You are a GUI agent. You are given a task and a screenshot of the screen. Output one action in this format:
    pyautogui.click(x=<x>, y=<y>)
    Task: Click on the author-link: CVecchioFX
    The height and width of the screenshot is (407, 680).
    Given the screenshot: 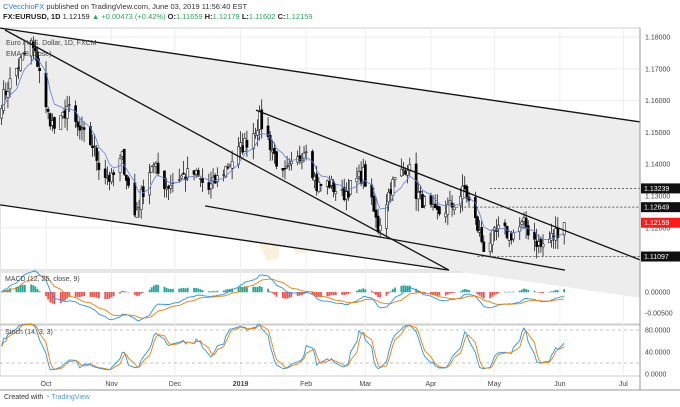 What is the action you would take?
    pyautogui.click(x=24, y=6)
    